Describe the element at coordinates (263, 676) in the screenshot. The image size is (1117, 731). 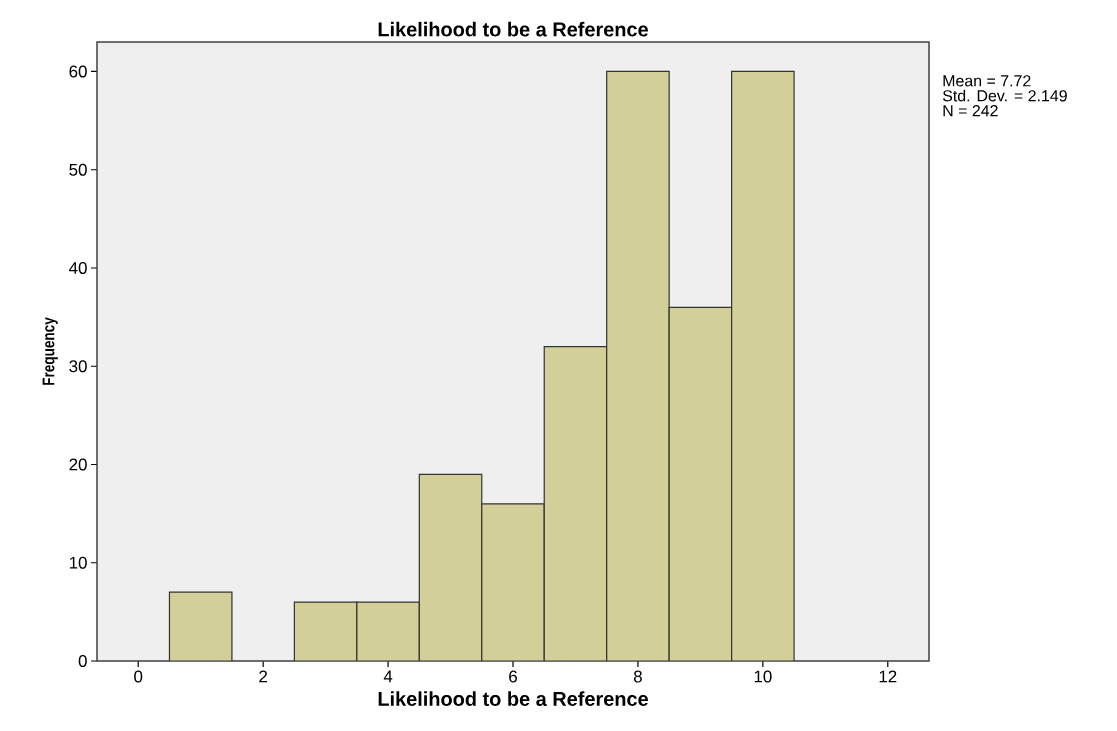
I see `x-tick-label: 2` at that location.